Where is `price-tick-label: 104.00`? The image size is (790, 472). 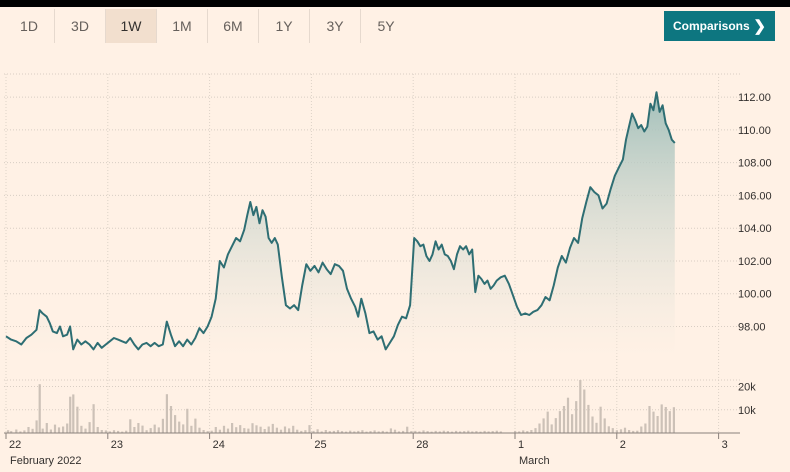 price-tick-label: 104.00 is located at coordinates (755, 229).